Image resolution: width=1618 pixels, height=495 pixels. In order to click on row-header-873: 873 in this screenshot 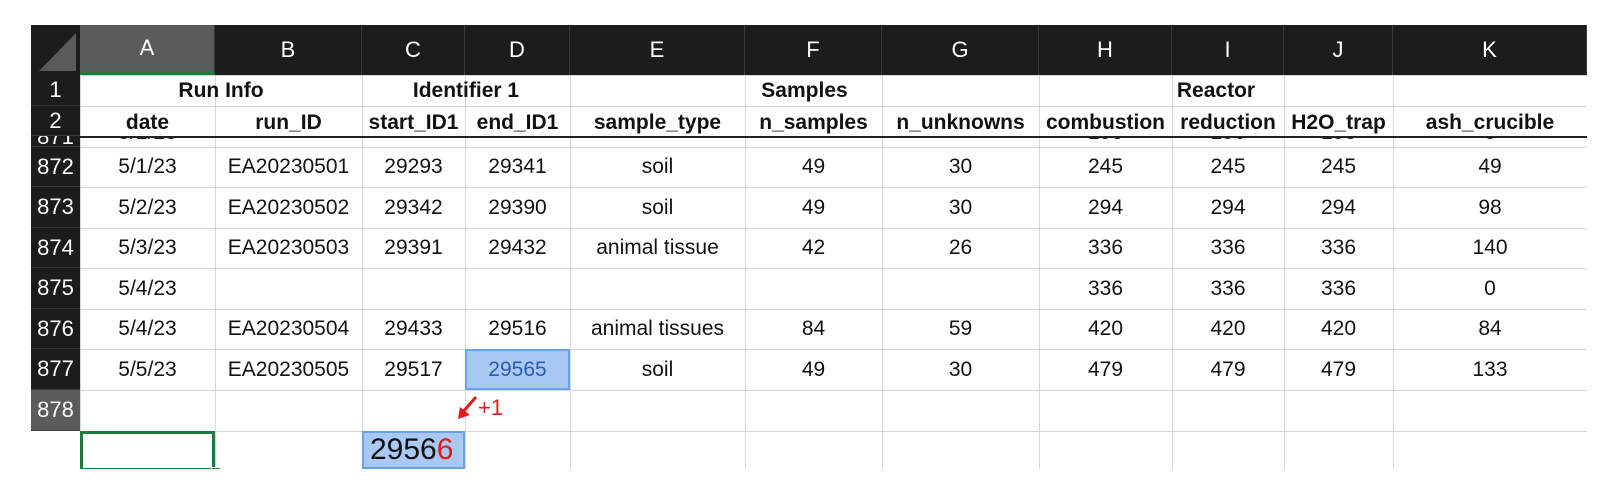, I will do `click(55, 207)`.